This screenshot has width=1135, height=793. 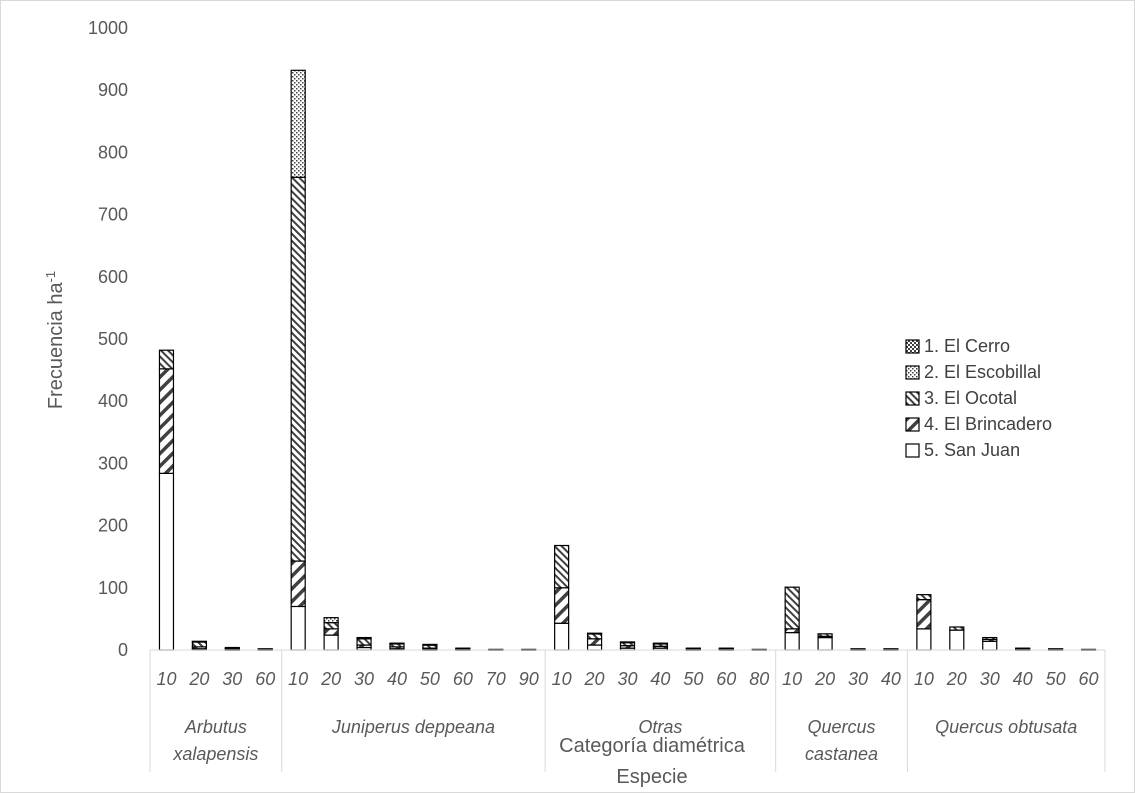 I want to click on x-axis-title-outer: Especie, so click(x=651, y=777).